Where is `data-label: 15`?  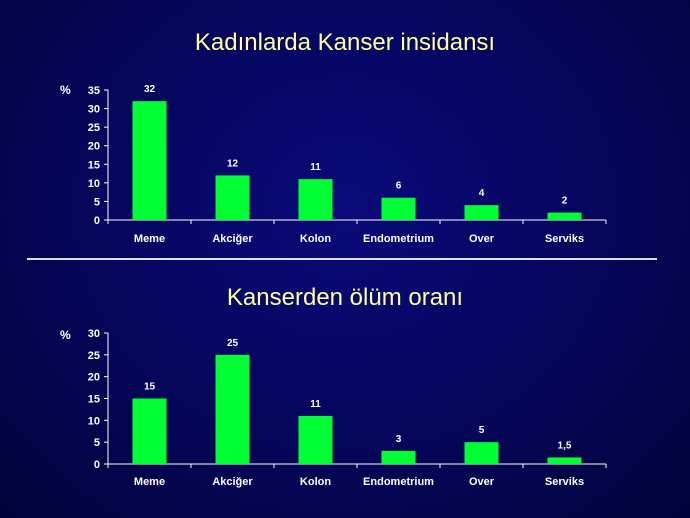
data-label: 15 is located at coordinates (150, 387).